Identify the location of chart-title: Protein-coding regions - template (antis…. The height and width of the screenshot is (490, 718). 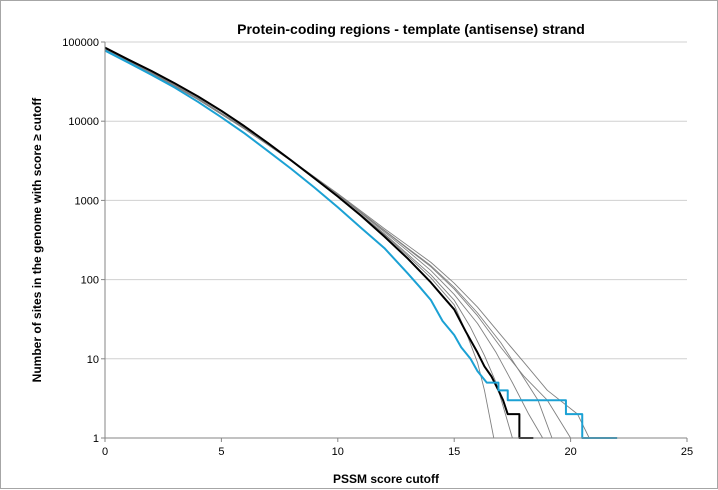
(411, 29).